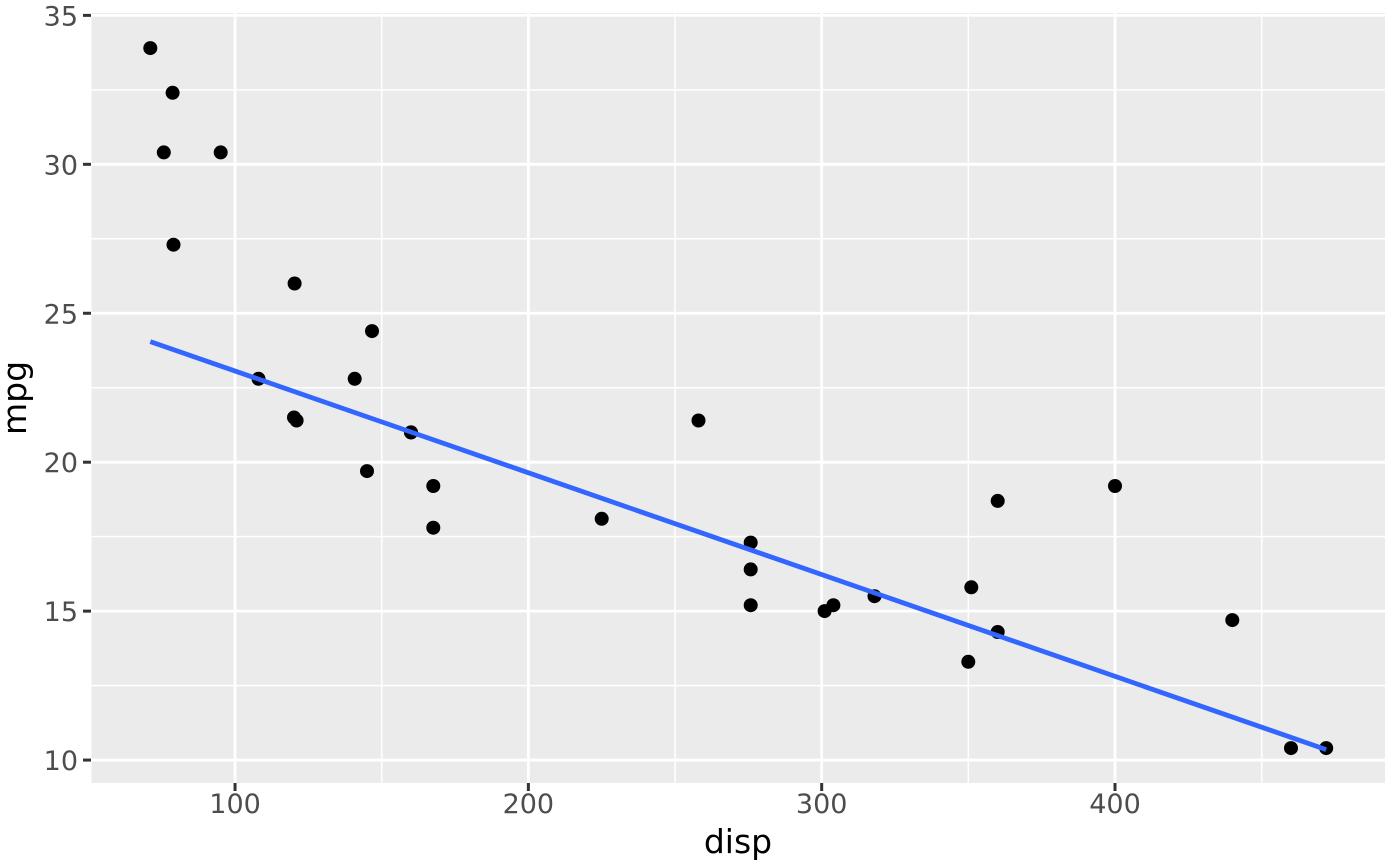 The height and width of the screenshot is (866, 1400). Describe the element at coordinates (61, 761) in the screenshot. I see `y-tick-label: 10` at that location.